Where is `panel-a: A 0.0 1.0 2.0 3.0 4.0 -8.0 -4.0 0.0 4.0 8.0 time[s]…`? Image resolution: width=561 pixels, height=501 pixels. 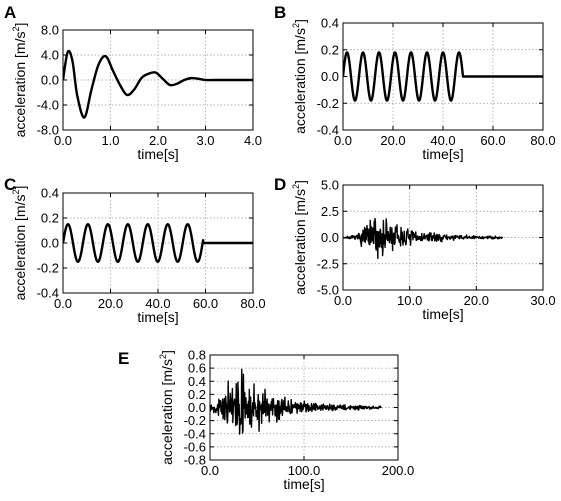
panel-a: A 0.0 1.0 2.0 3.0 4.0 -8.0 -4.0 0.0 4.0 8.0 time[s]… is located at coordinates (133, 82).